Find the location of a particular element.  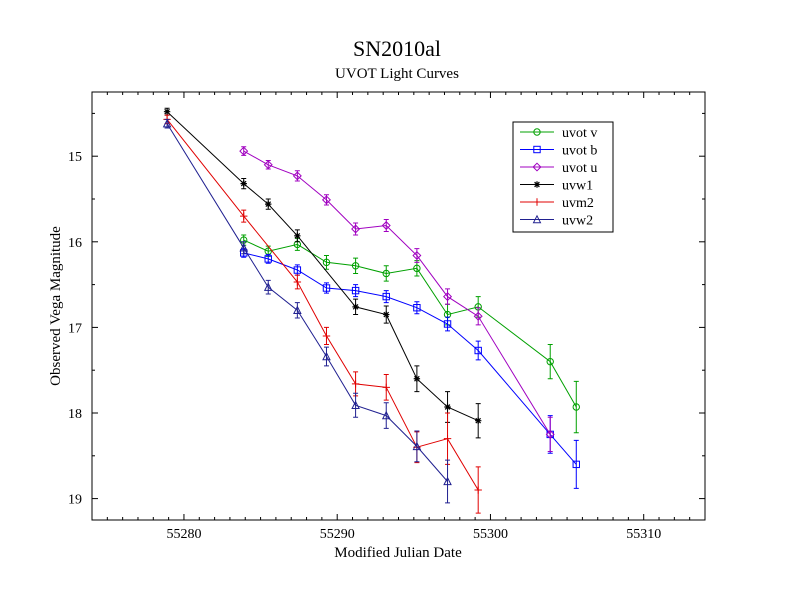

y-tick-label: 16 is located at coordinates (75, 243).